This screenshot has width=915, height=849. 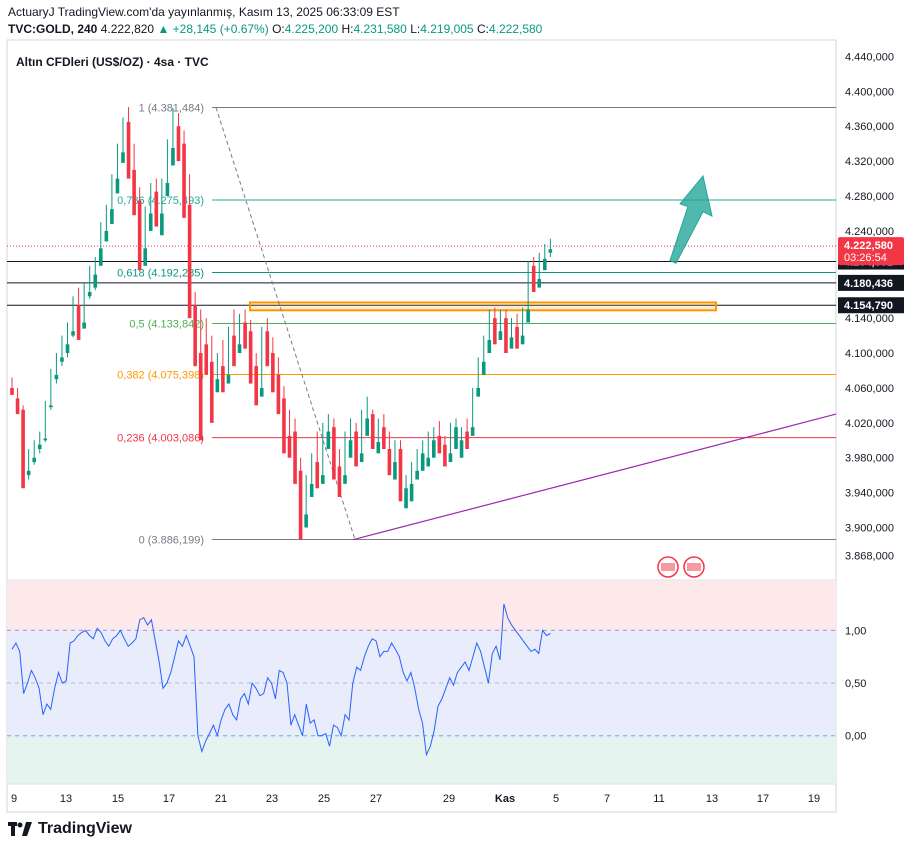 I want to click on tradingview-logo: TradingView, so click(x=70, y=829).